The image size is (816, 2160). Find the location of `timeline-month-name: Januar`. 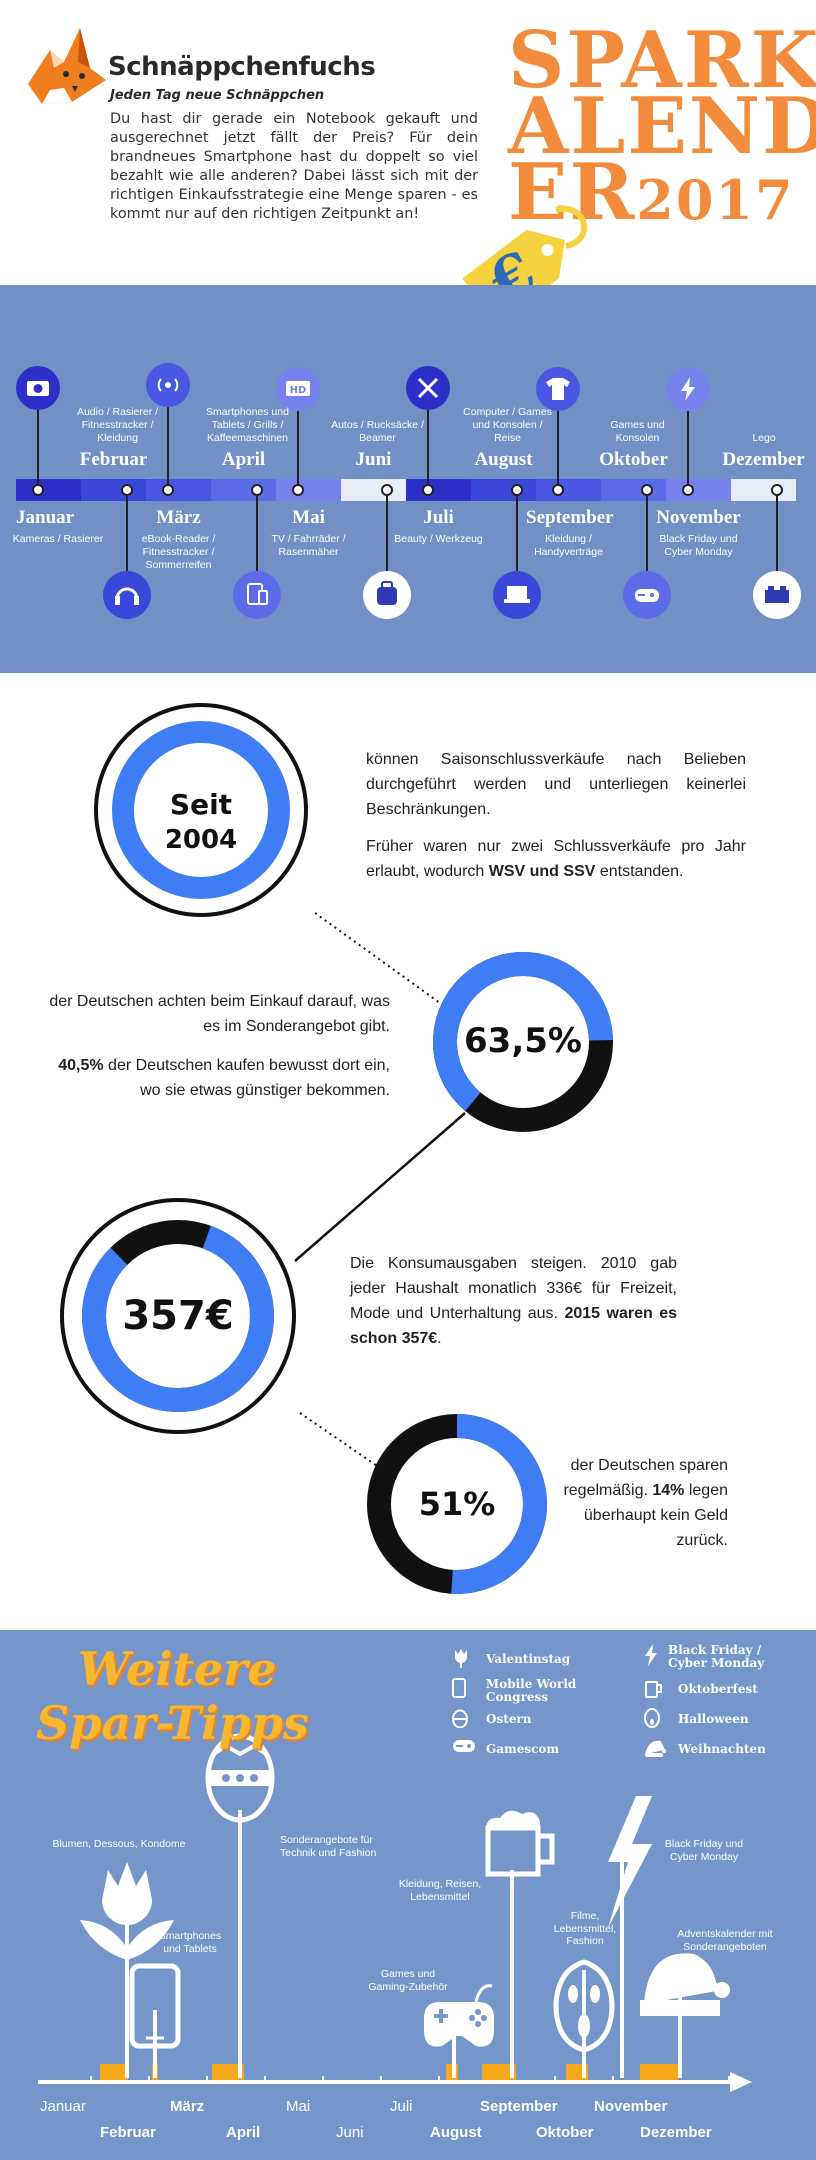

timeline-month-name: Januar is located at coordinates (45, 517).